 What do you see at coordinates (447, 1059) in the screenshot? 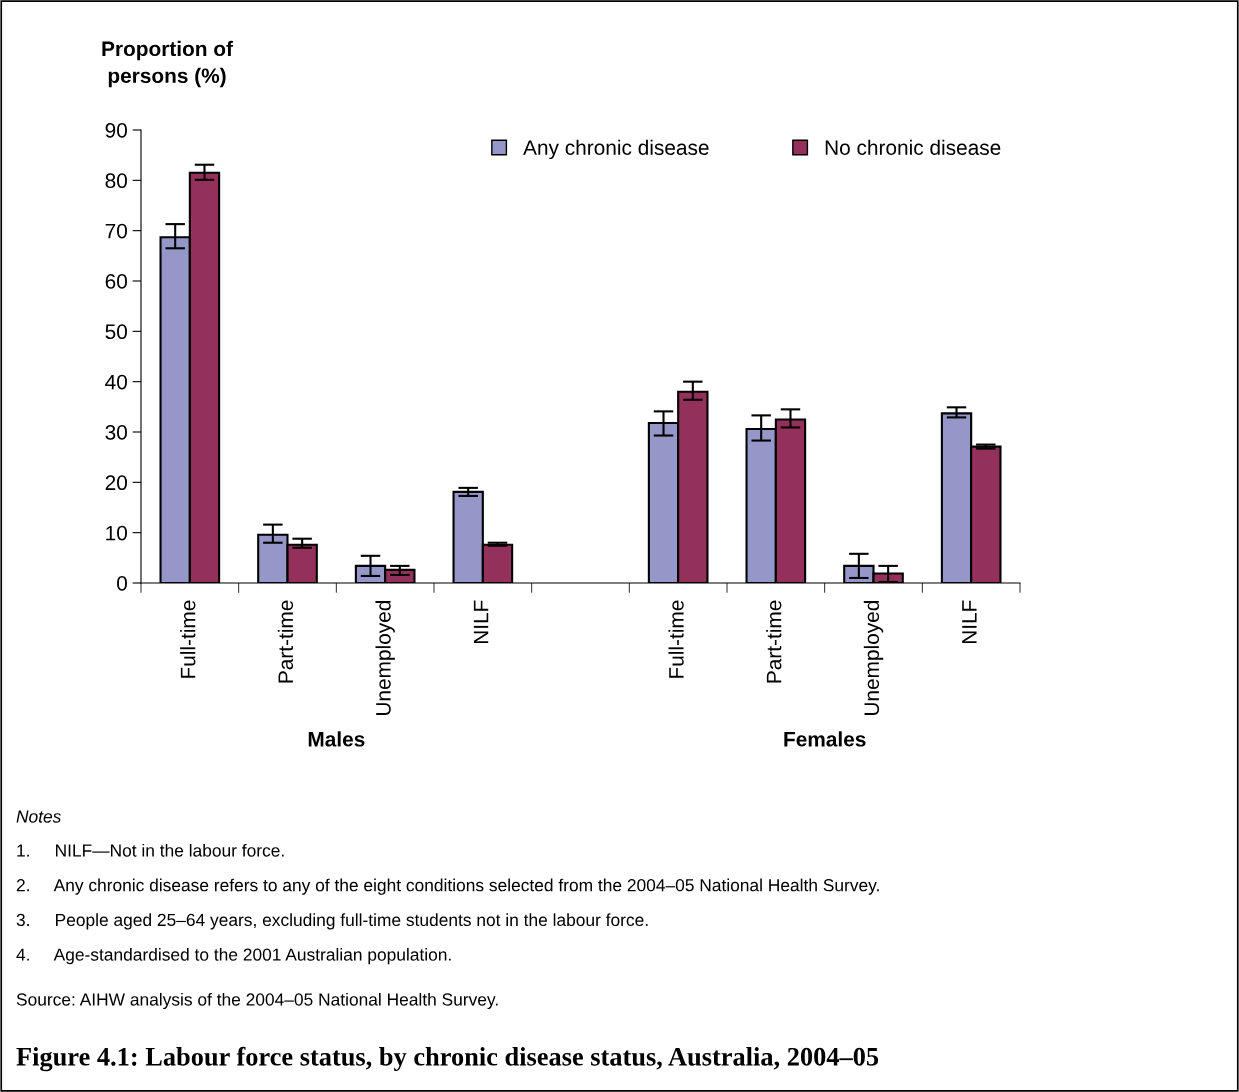
I see `text: Figure 4.1: Labour force status, by chronic disease status, Australia, 2004–05` at bounding box center [447, 1059].